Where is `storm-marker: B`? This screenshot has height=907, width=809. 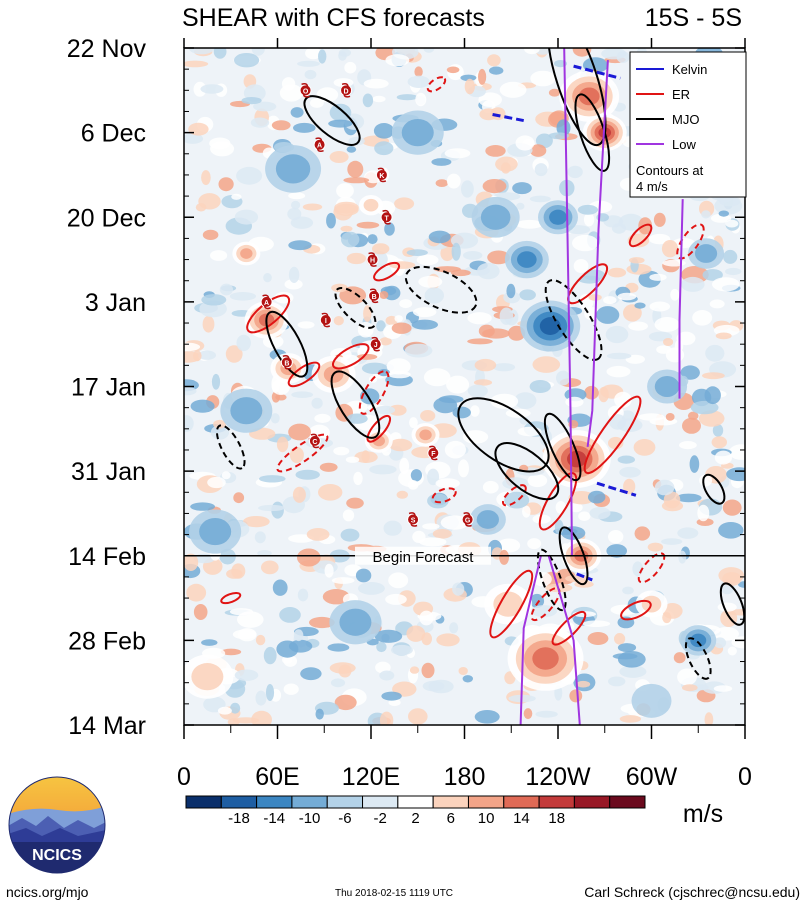
storm-marker: B is located at coordinates (374, 296).